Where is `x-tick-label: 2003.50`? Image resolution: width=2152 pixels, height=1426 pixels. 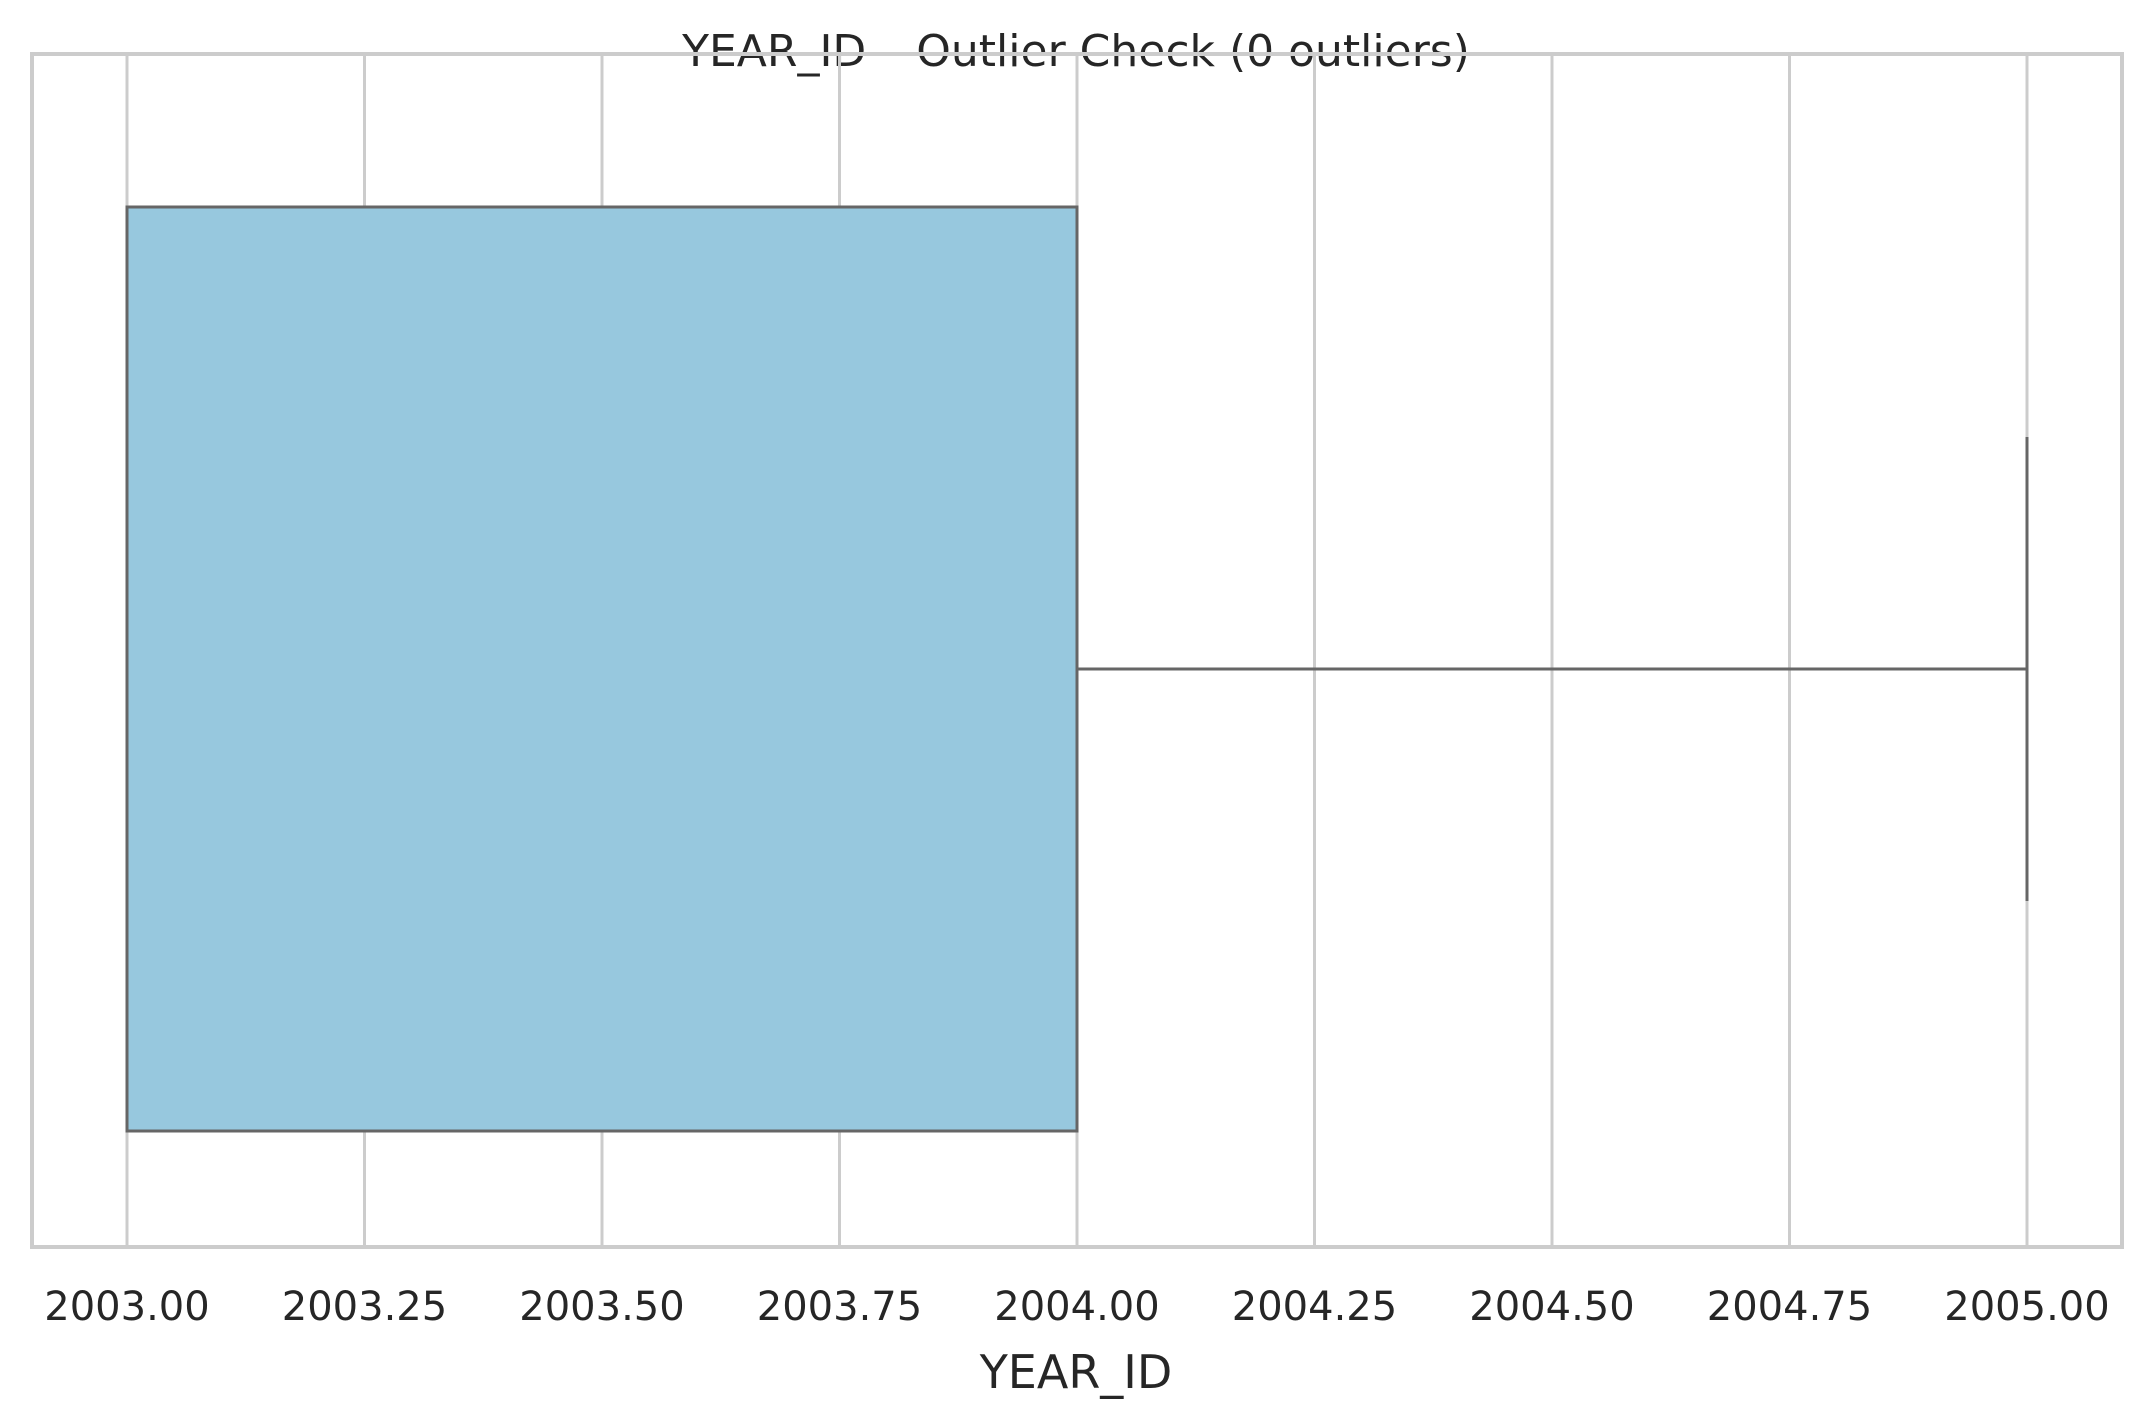 x-tick-label: 2003.50 is located at coordinates (601, 1307).